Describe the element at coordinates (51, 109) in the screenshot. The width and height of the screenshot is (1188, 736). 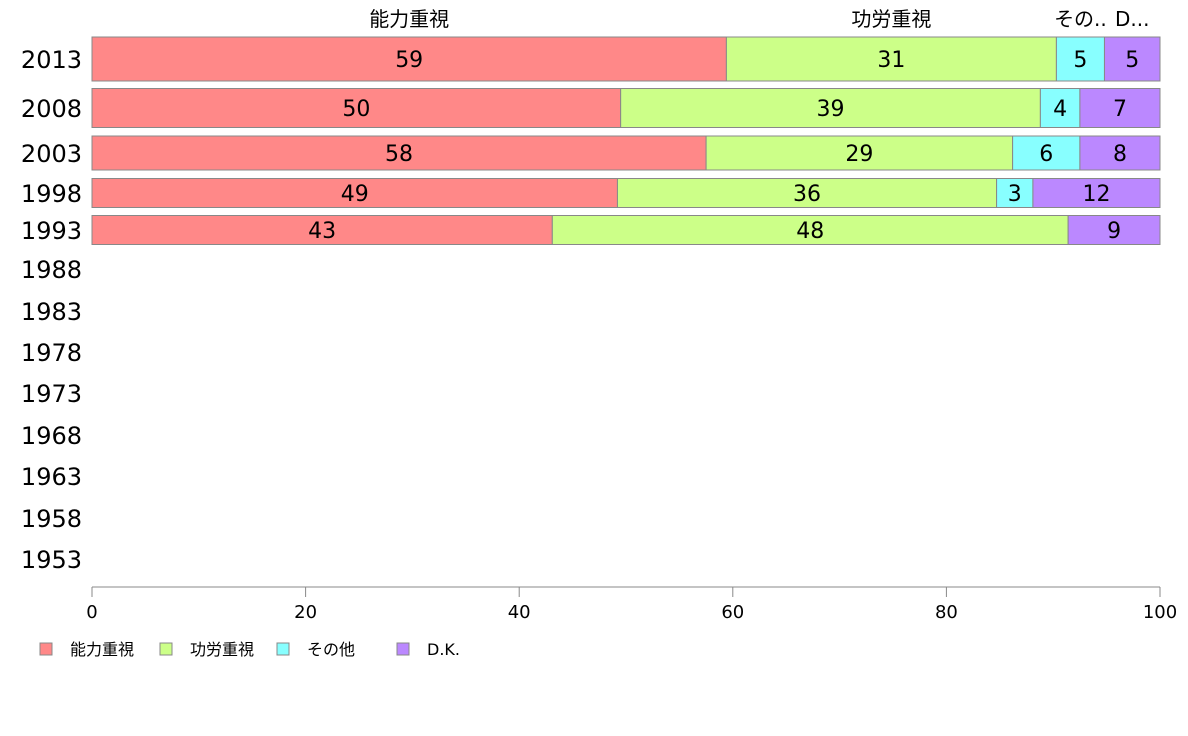
I see `year-label: 2008` at that location.